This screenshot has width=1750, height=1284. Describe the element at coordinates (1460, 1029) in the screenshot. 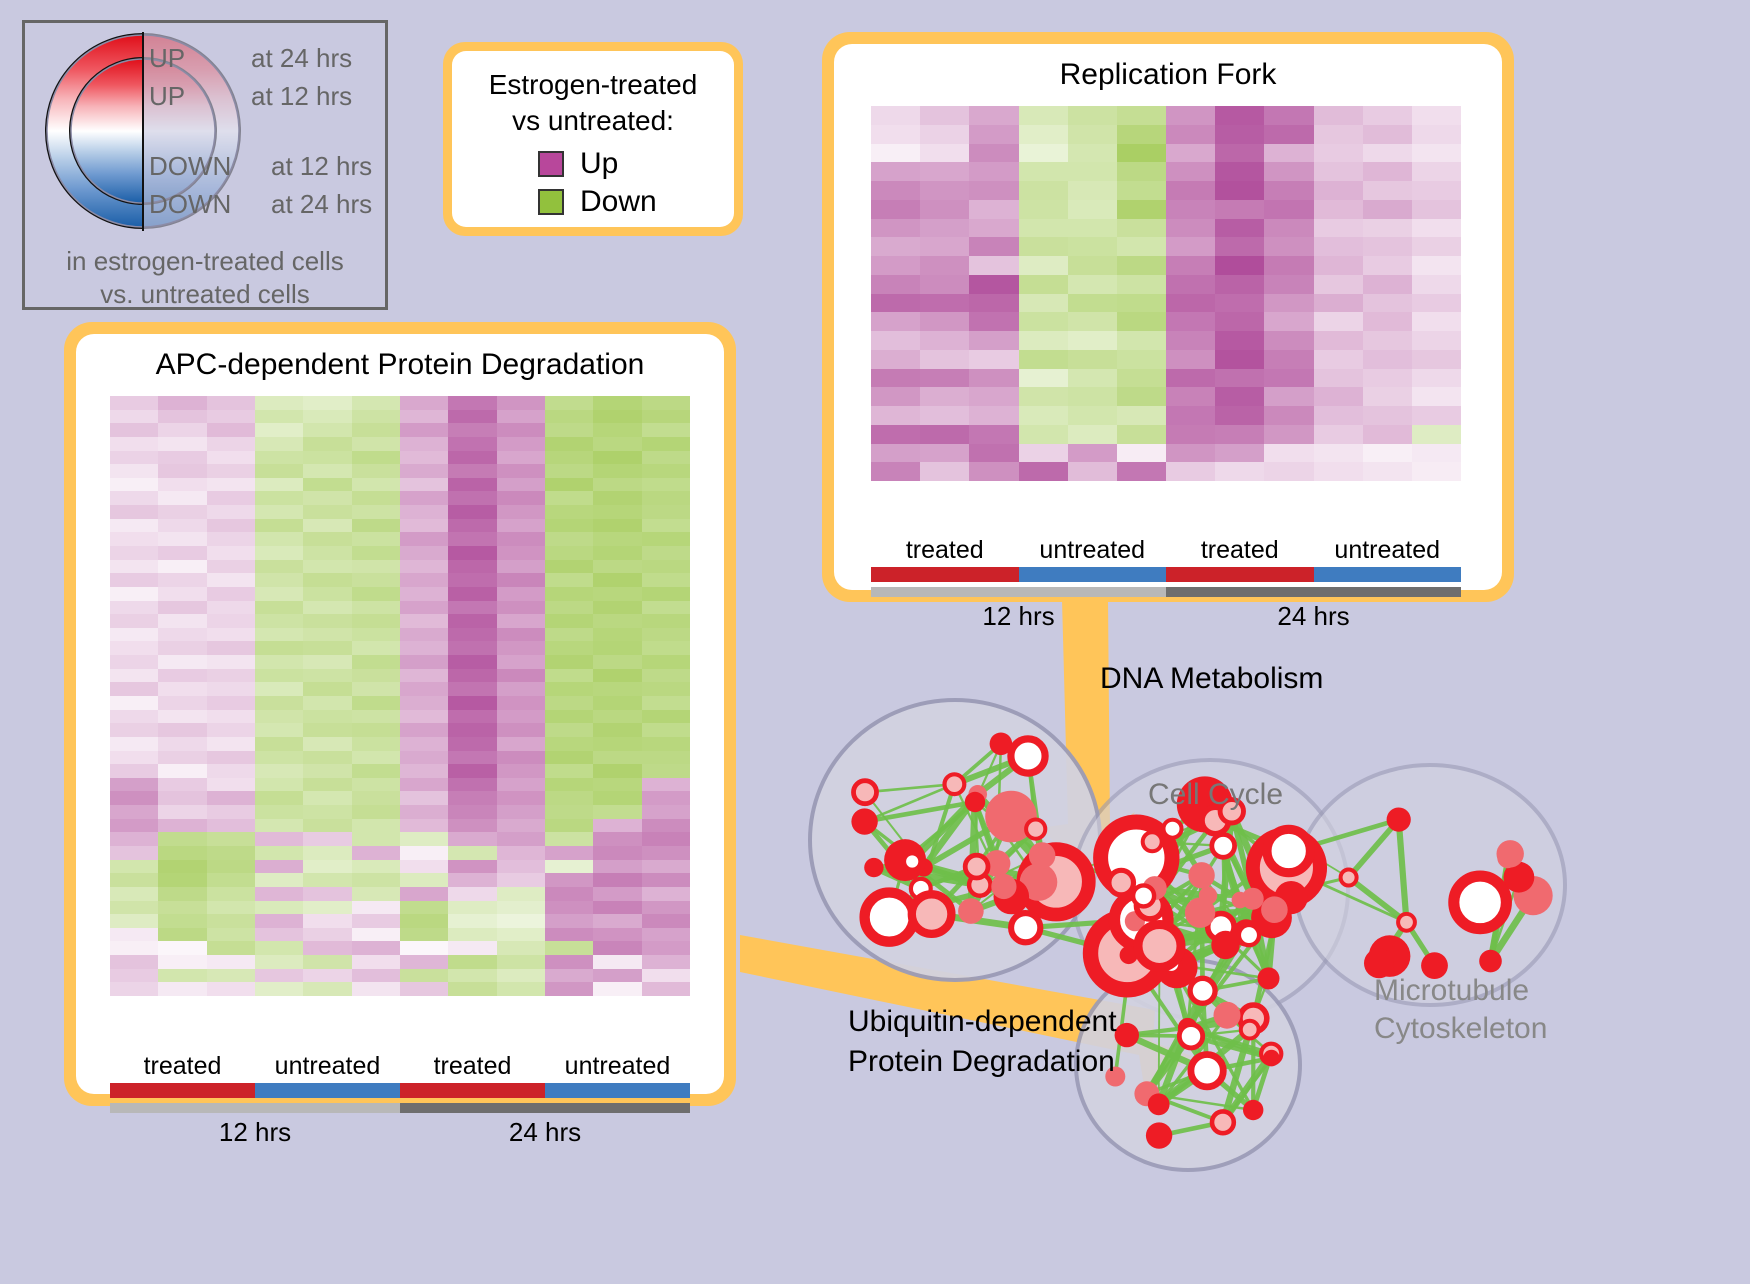

I see `microtubule-line-2: Cytoskeleton` at that location.